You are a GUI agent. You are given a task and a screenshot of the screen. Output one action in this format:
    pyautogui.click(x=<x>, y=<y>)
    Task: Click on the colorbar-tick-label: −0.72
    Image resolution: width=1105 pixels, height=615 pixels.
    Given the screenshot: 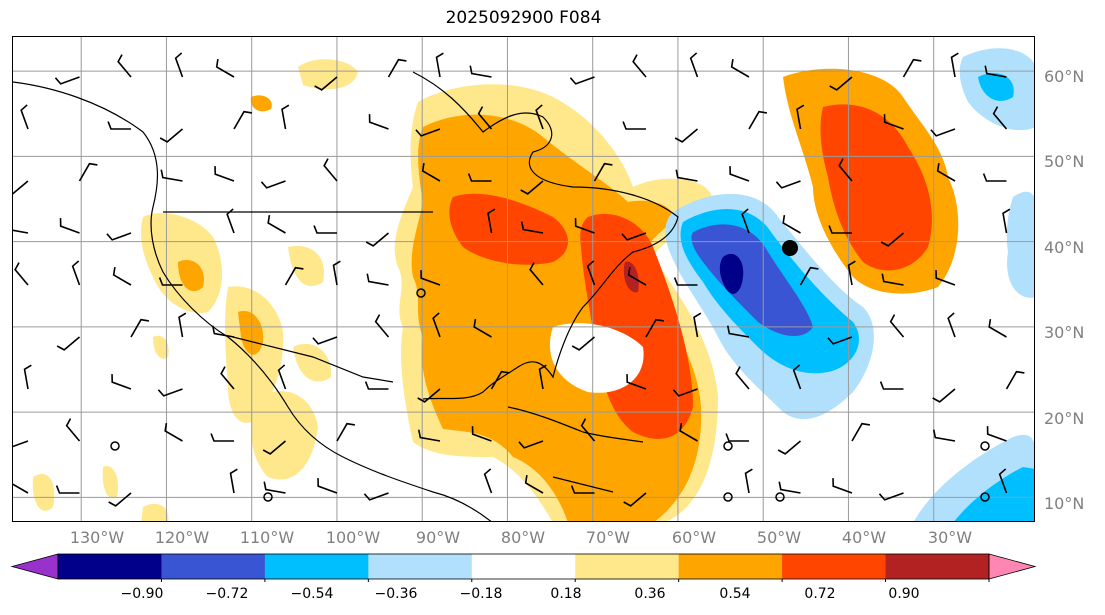 What is the action you would take?
    pyautogui.click(x=227, y=594)
    